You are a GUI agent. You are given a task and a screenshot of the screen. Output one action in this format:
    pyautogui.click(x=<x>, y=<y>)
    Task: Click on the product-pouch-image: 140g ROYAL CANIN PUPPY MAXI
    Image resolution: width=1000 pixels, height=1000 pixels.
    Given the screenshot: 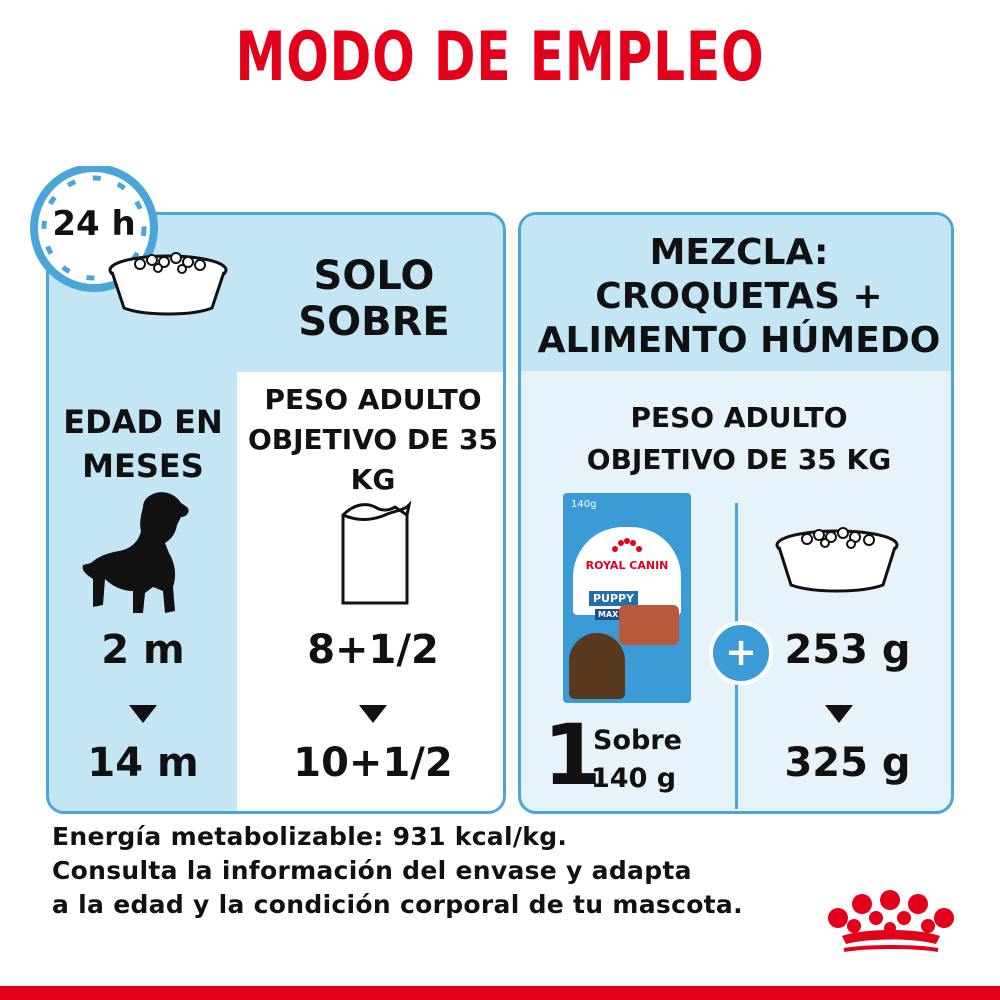 What is the action you would take?
    pyautogui.click(x=627, y=598)
    